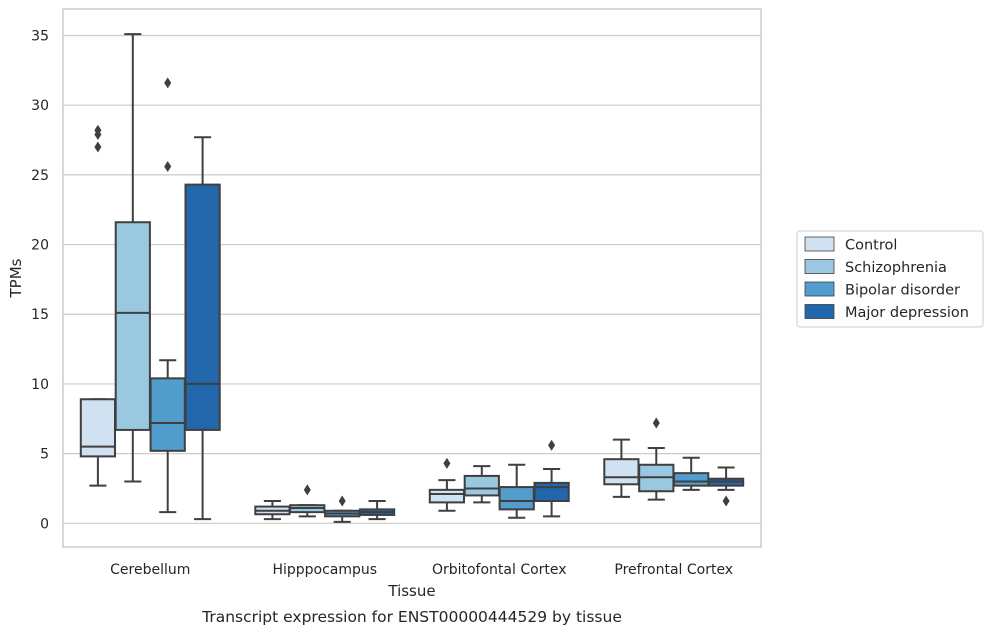 This screenshot has width=993, height=634. I want to click on y-axis-title: TPMs, so click(16, 278).